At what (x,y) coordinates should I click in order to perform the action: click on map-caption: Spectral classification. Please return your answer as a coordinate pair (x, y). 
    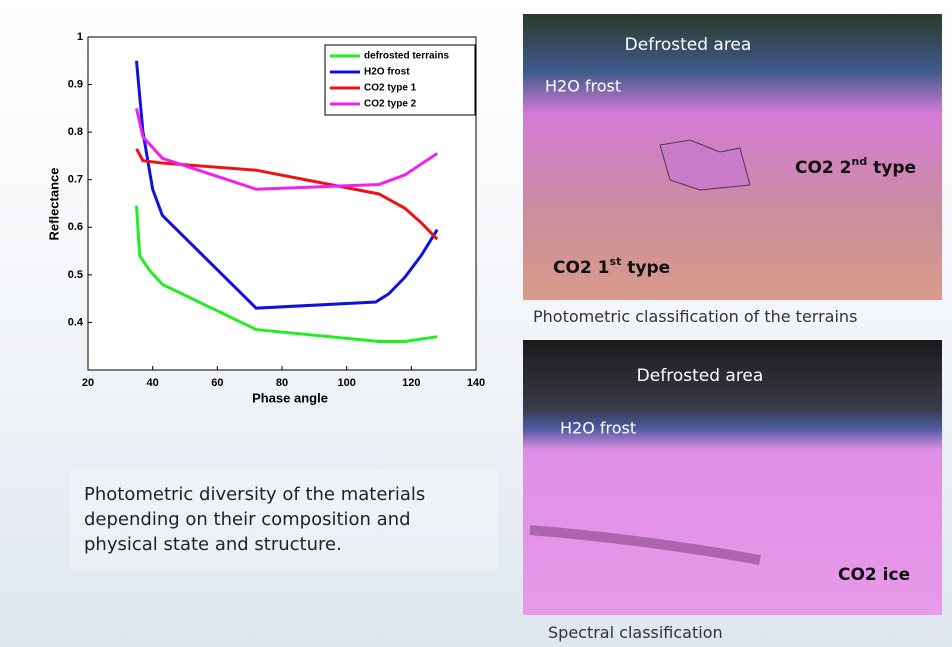
    Looking at the image, I should click on (635, 632).